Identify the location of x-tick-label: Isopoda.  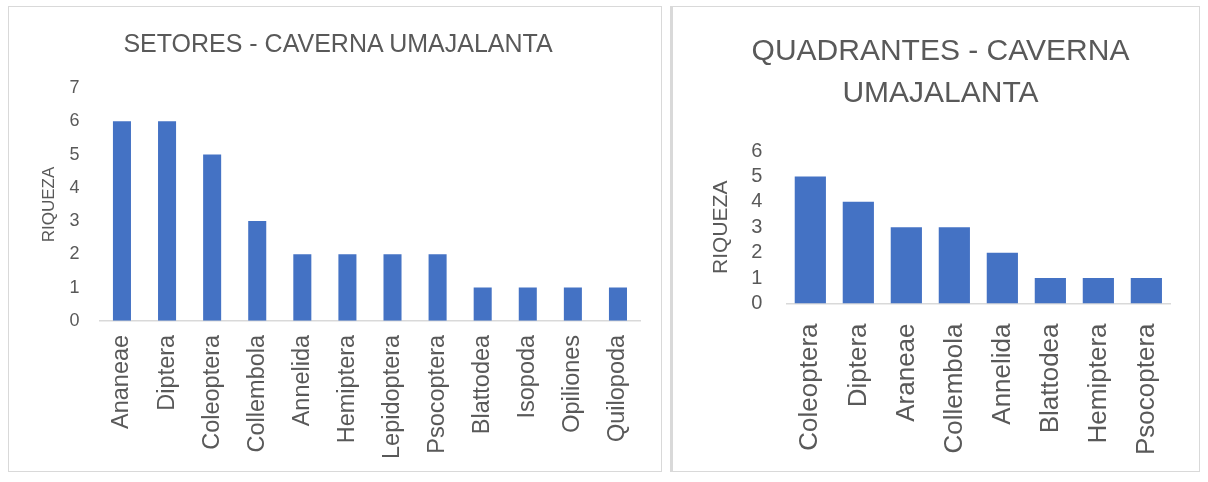
(526, 376).